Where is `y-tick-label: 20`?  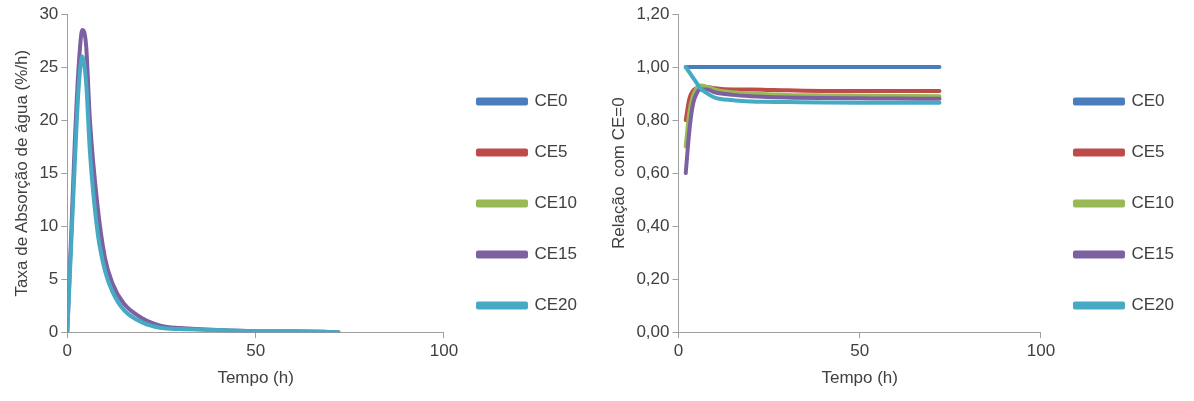 y-tick-label: 20 is located at coordinates (49, 119).